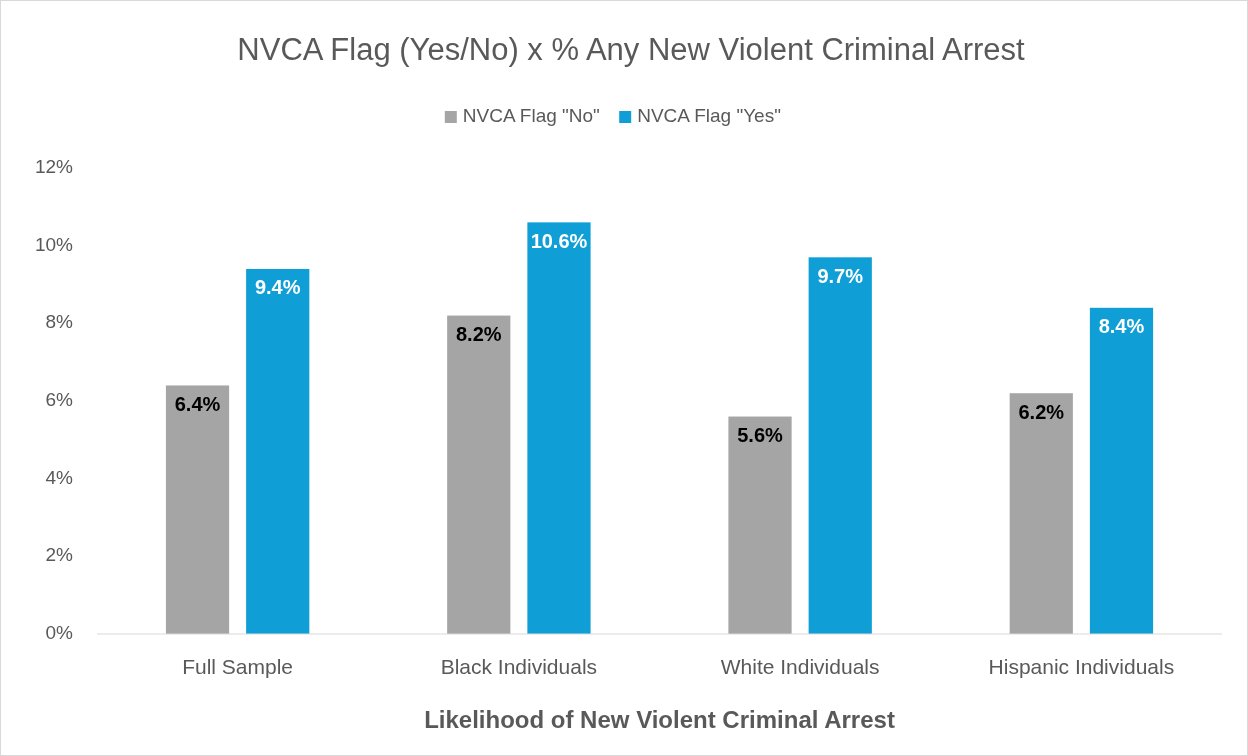 The image size is (1248, 756). Describe the element at coordinates (478, 333) in the screenshot. I see `data-label: 8.2%` at that location.